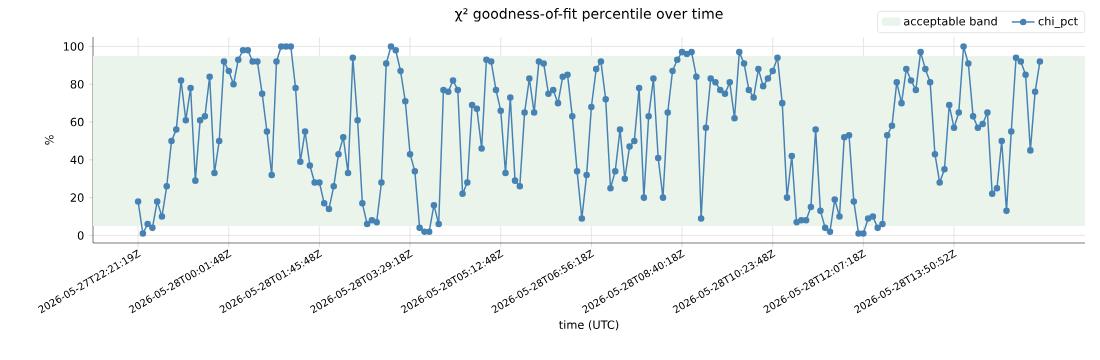 This screenshot has width=1100, height=360. Describe the element at coordinates (589, 325) in the screenshot. I see `x-axis-title: time (UTC)` at that location.